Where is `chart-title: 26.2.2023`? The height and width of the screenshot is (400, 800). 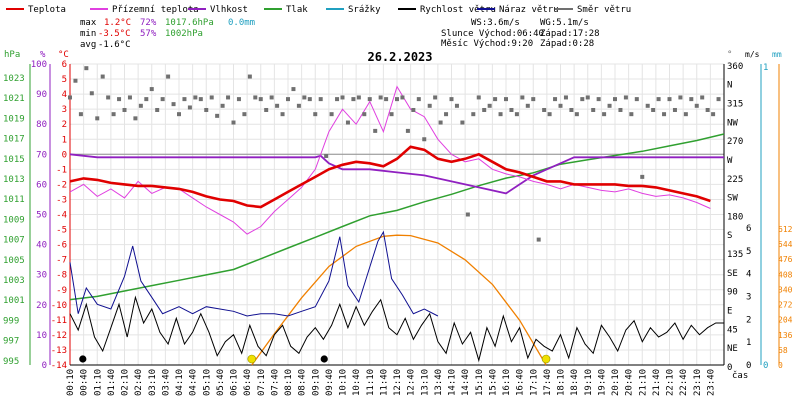 chart-title: 26.2.2023 is located at coordinates (399, 57).